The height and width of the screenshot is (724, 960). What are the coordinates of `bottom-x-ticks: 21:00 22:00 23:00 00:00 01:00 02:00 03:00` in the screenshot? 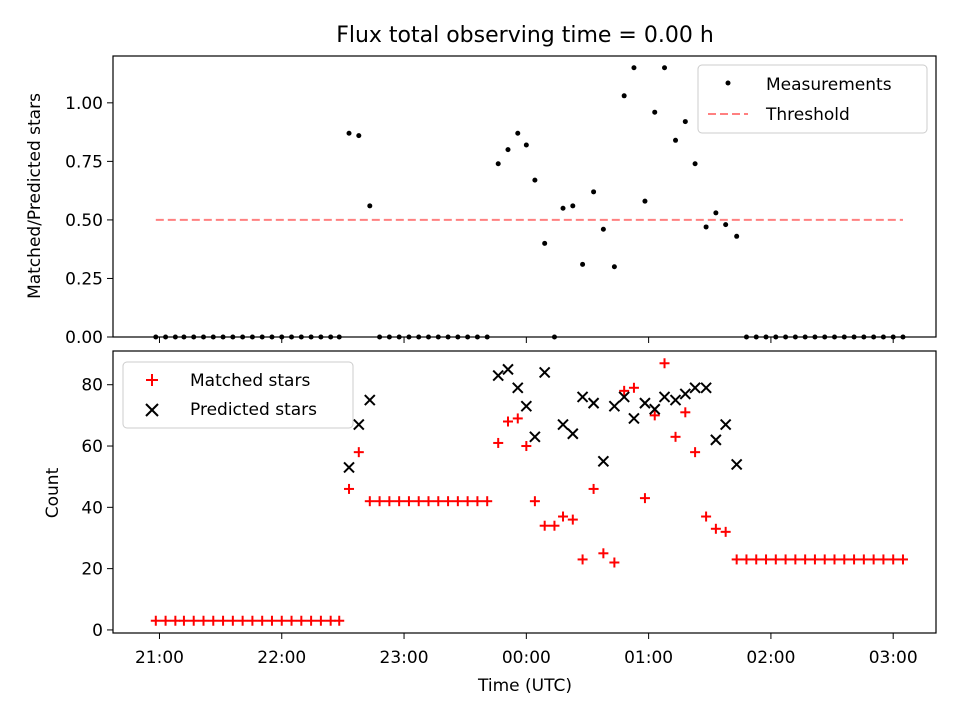 It's located at (526, 650).